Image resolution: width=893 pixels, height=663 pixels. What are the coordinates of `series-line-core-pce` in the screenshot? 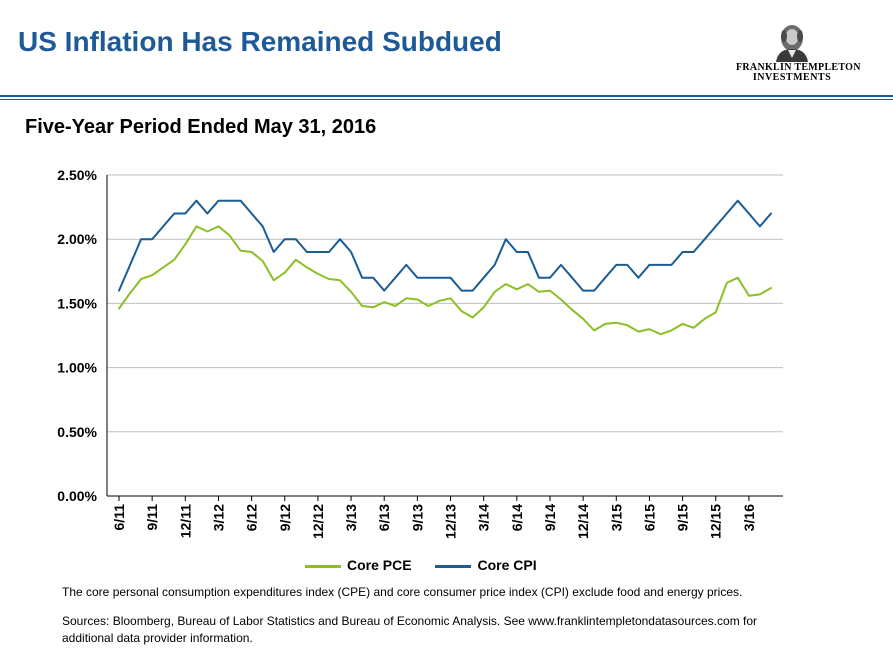 It's located at (445, 280).